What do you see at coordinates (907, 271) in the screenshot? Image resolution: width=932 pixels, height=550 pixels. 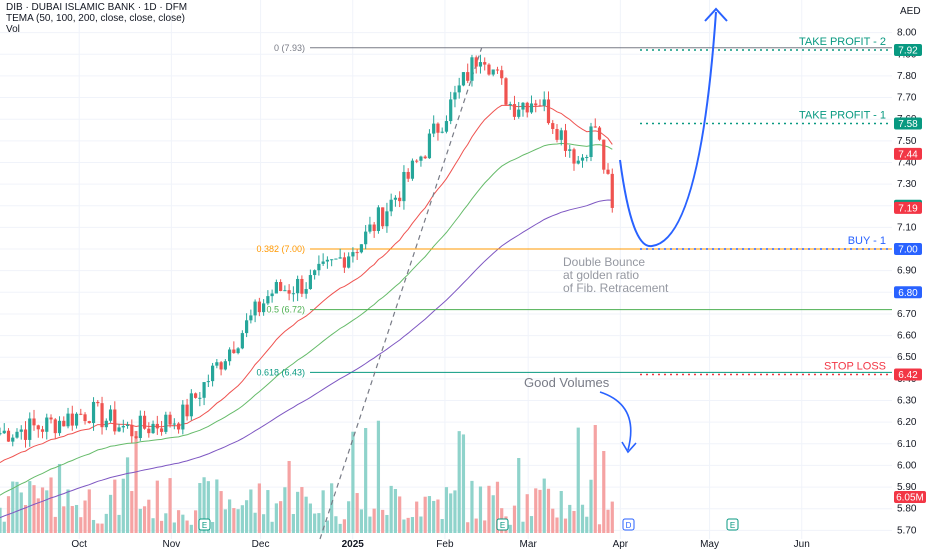 I see `price-tick-label: 6.90` at bounding box center [907, 271].